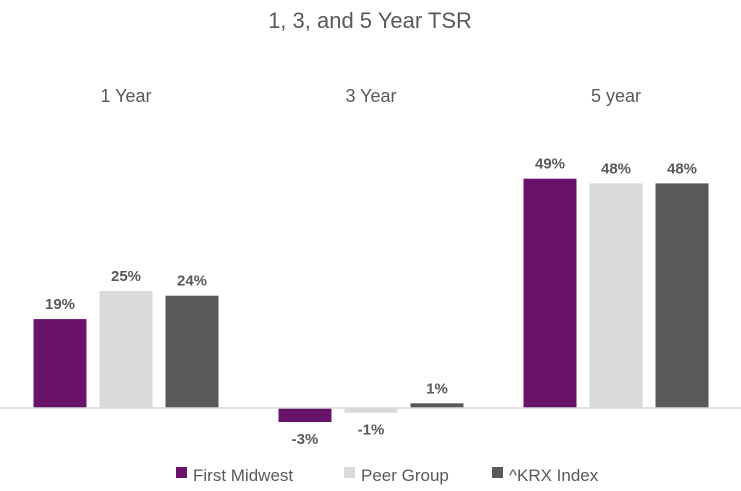 This screenshot has height=491, width=741. What do you see at coordinates (125, 96) in the screenshot?
I see `category-label-1-year: 1 Year` at bounding box center [125, 96].